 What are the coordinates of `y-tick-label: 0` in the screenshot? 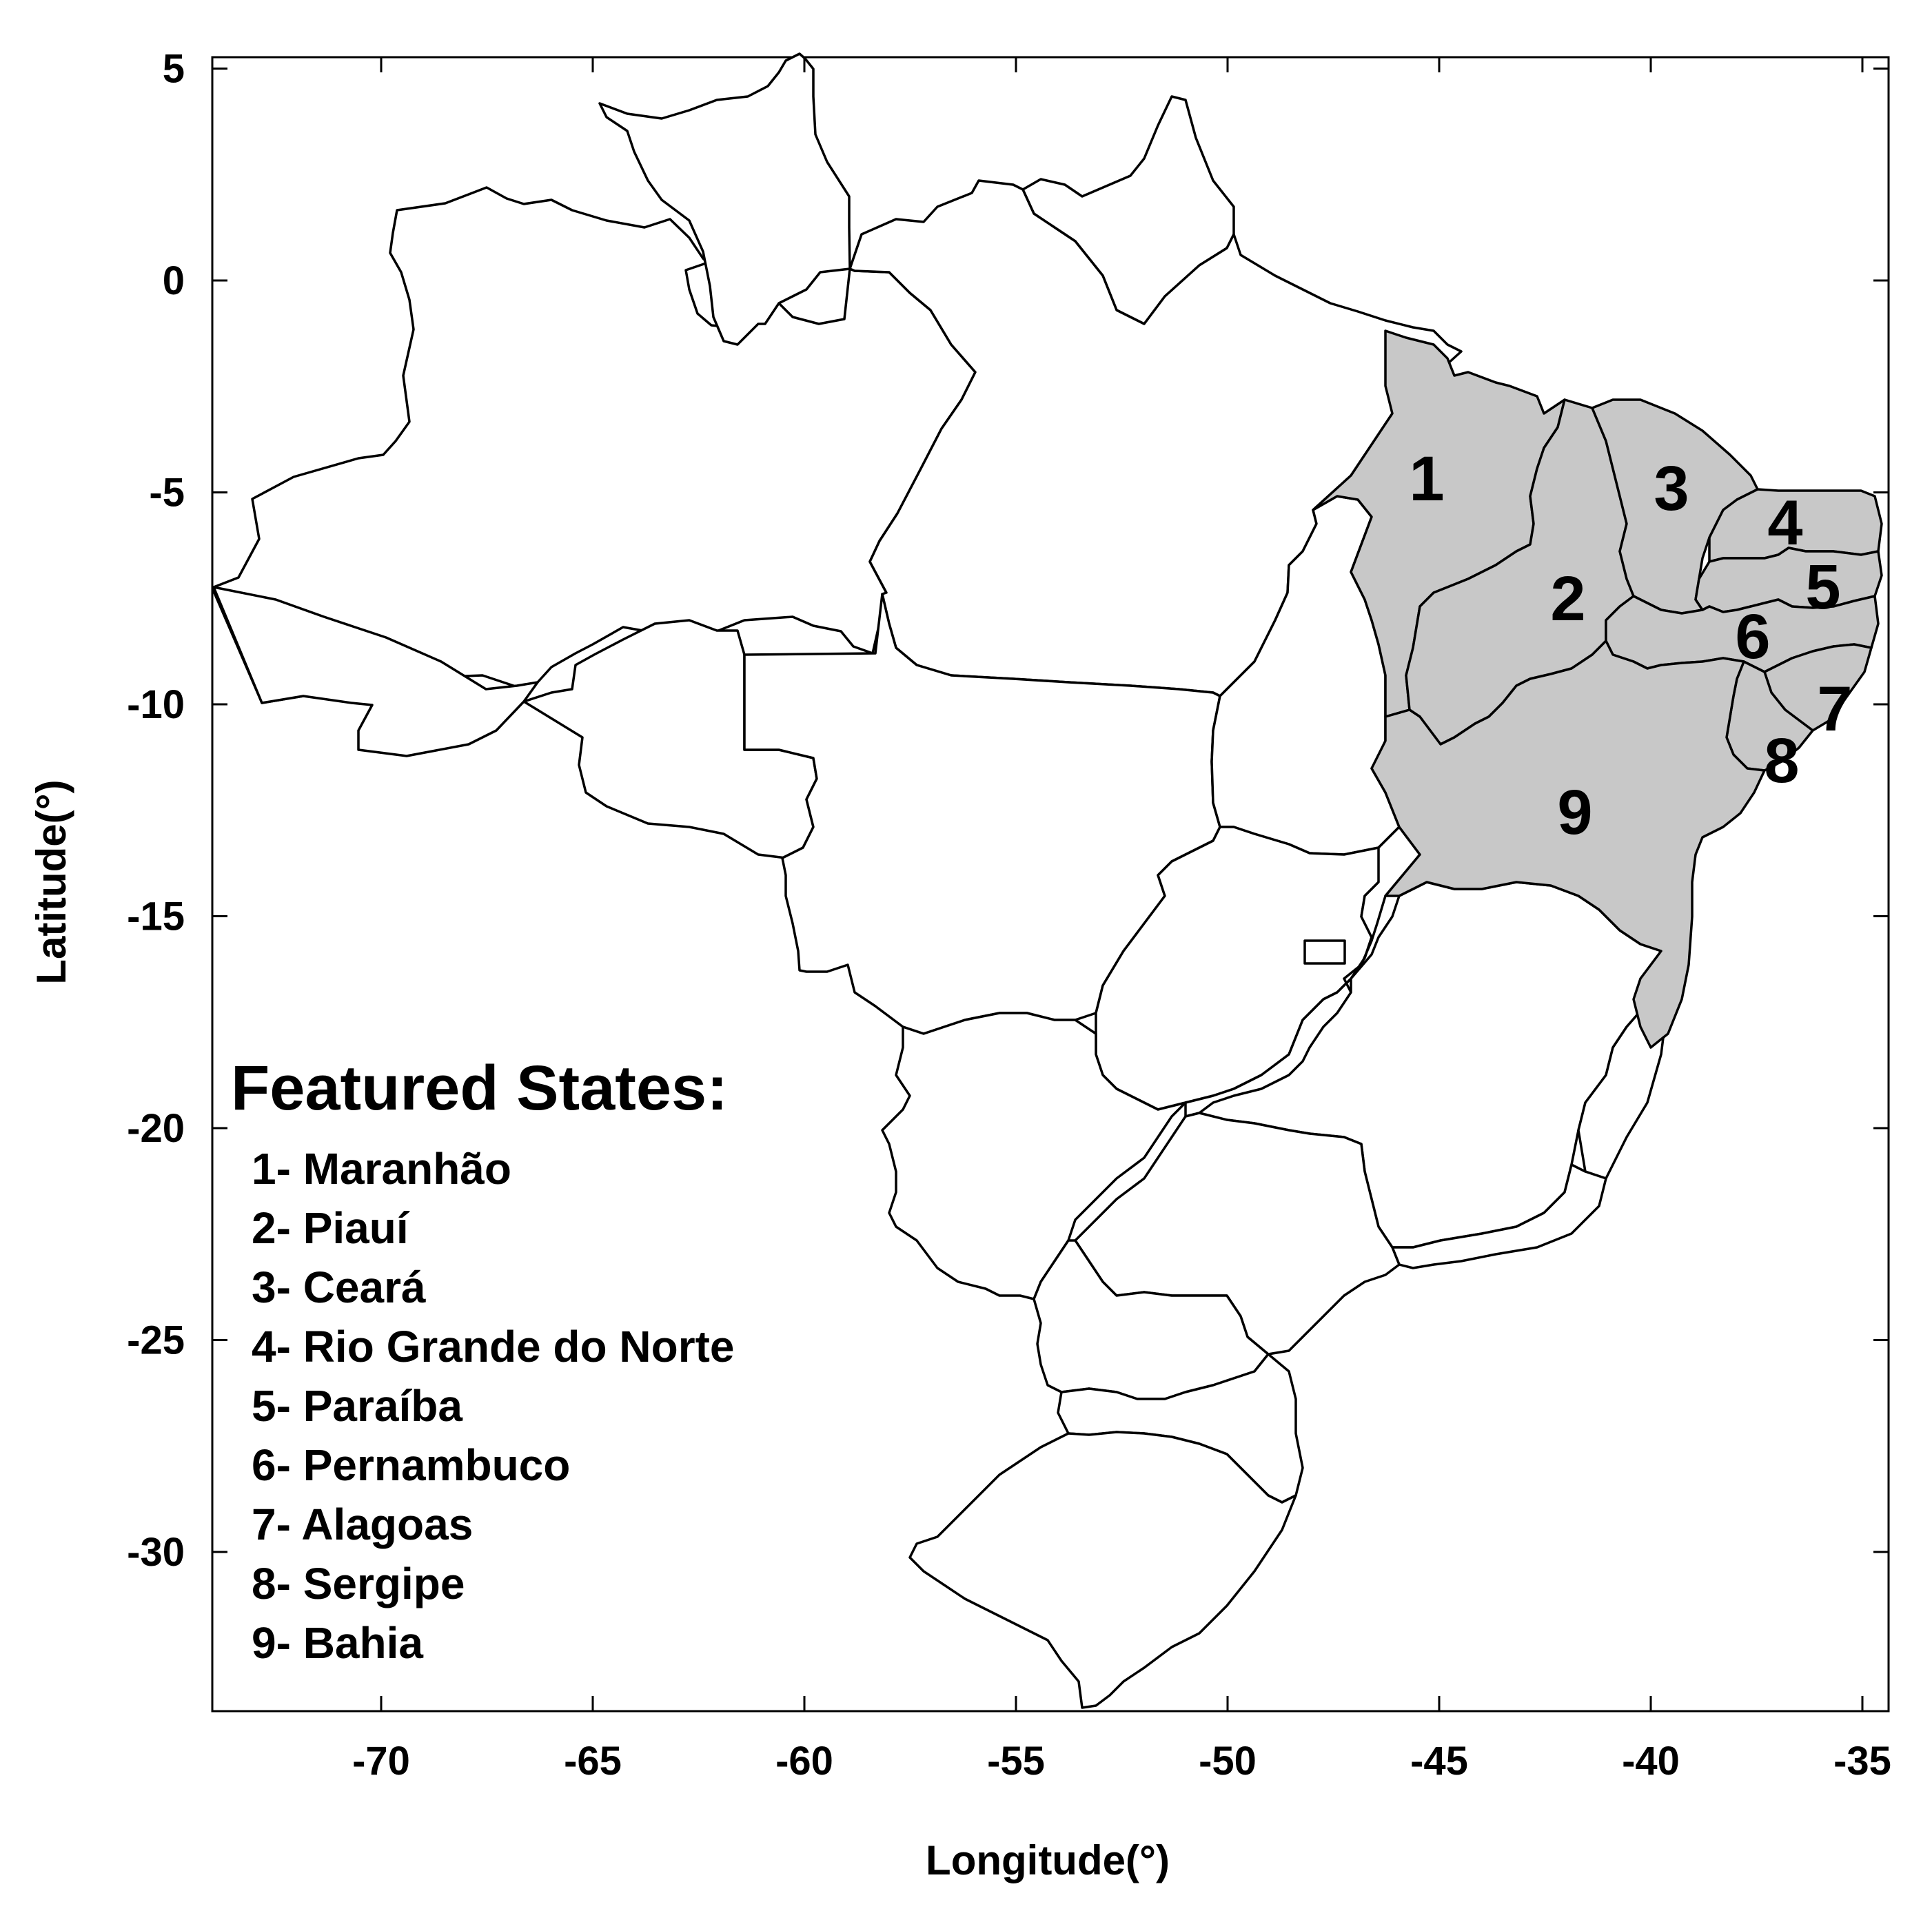 It's located at (174, 280).